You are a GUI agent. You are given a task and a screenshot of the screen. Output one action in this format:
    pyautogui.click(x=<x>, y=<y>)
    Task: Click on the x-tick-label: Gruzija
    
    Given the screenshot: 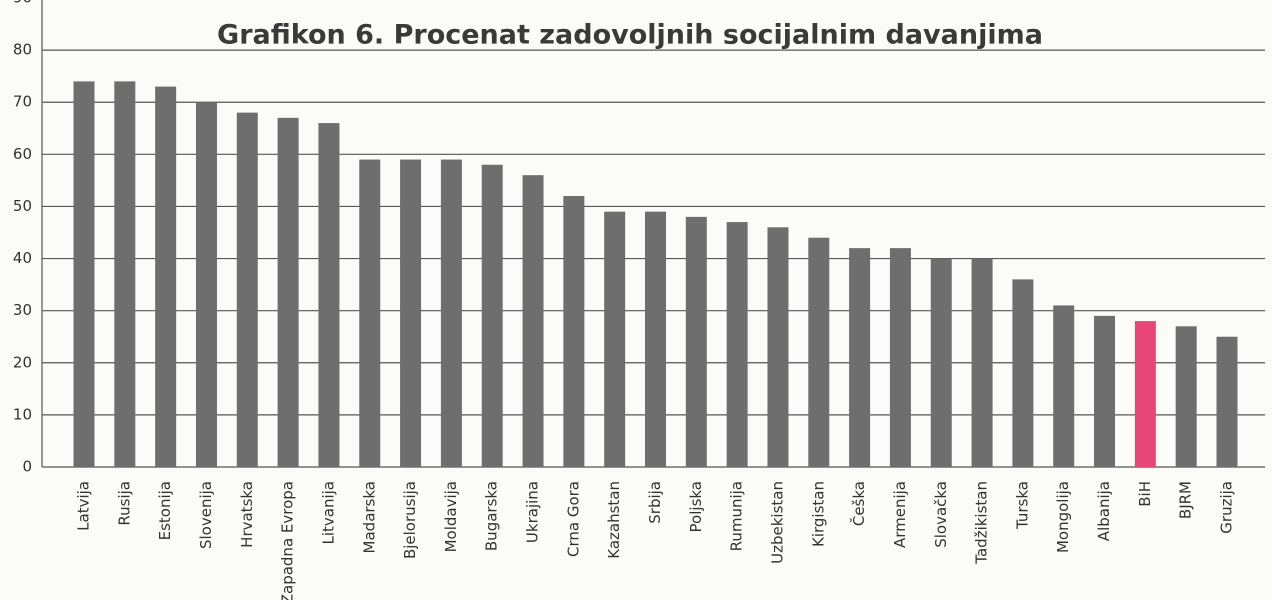 What is the action you would take?
    pyautogui.click(x=1227, y=507)
    